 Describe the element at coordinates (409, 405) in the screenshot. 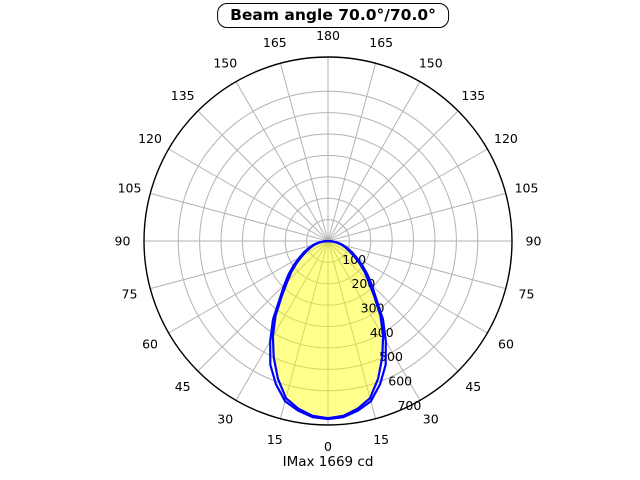

I see `radius-tick-label: 700` at that location.